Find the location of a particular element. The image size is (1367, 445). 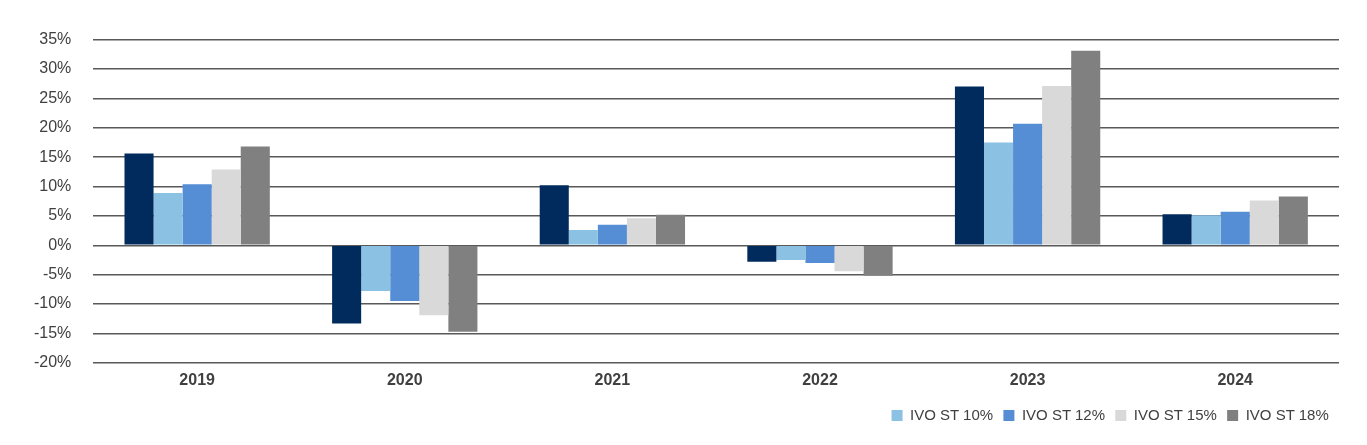

y-tick-label: 30% is located at coordinates (55, 68).